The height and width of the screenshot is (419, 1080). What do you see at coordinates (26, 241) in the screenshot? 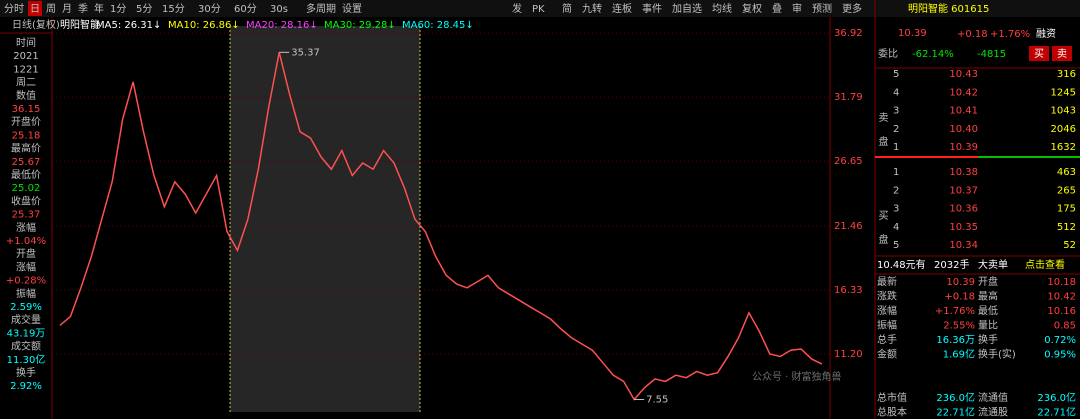
I see `info-text: +1.04%` at bounding box center [26, 241].